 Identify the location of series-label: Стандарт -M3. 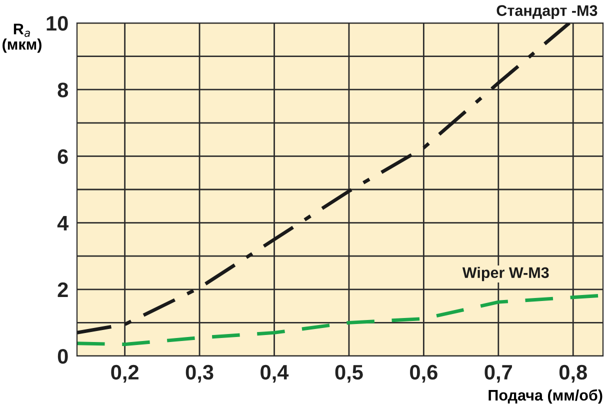
(547, 12).